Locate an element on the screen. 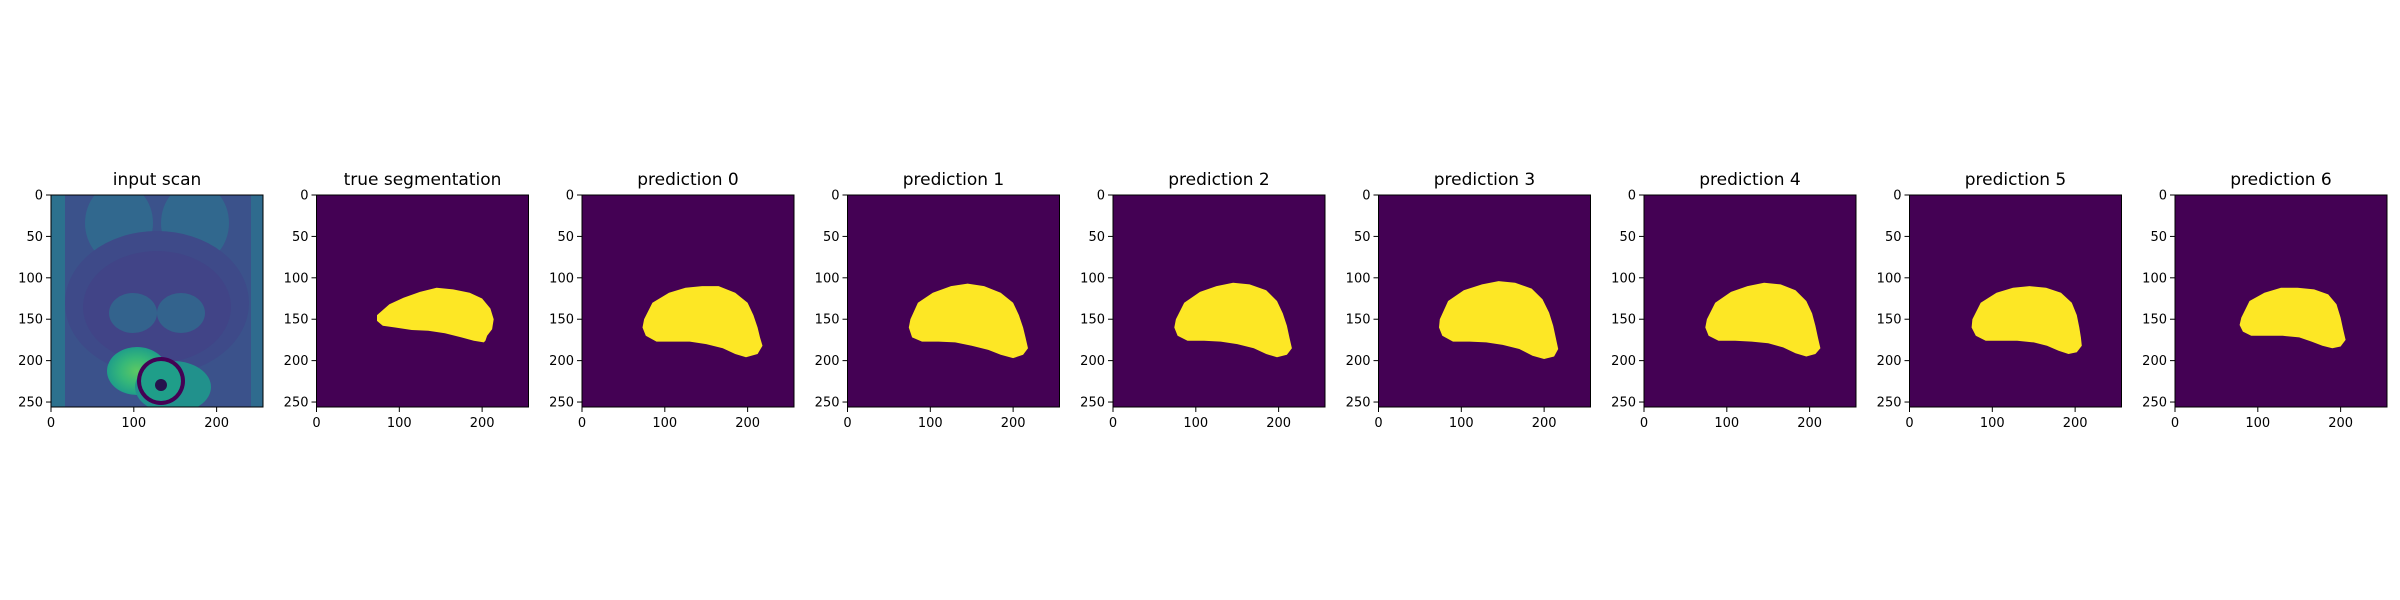 Image resolution: width=2400 pixels, height=600 pixels. panel-title: prediction 2 is located at coordinates (1219, 180).